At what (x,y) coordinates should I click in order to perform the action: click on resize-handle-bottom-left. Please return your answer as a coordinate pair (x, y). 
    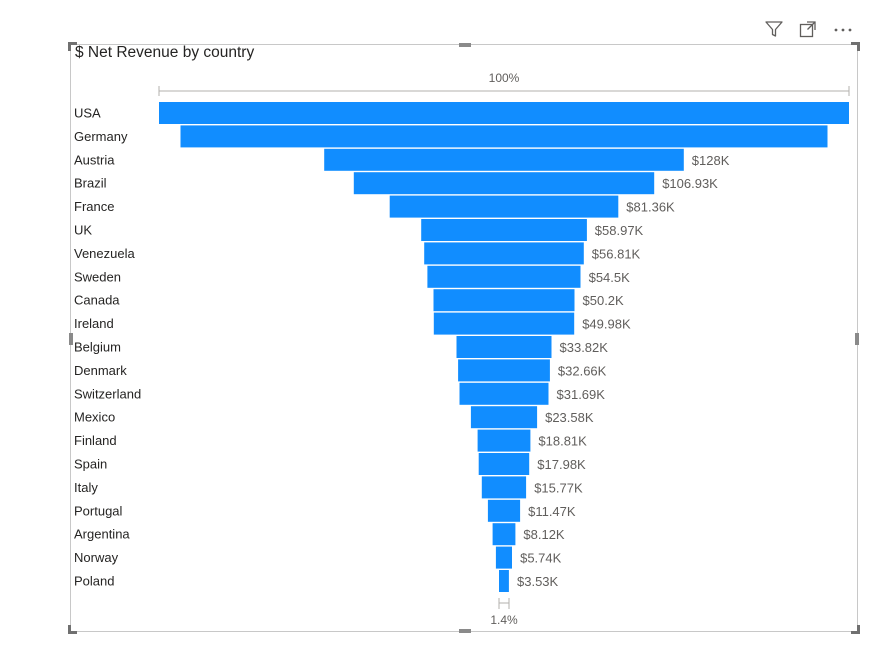
    Looking at the image, I should click on (72, 629).